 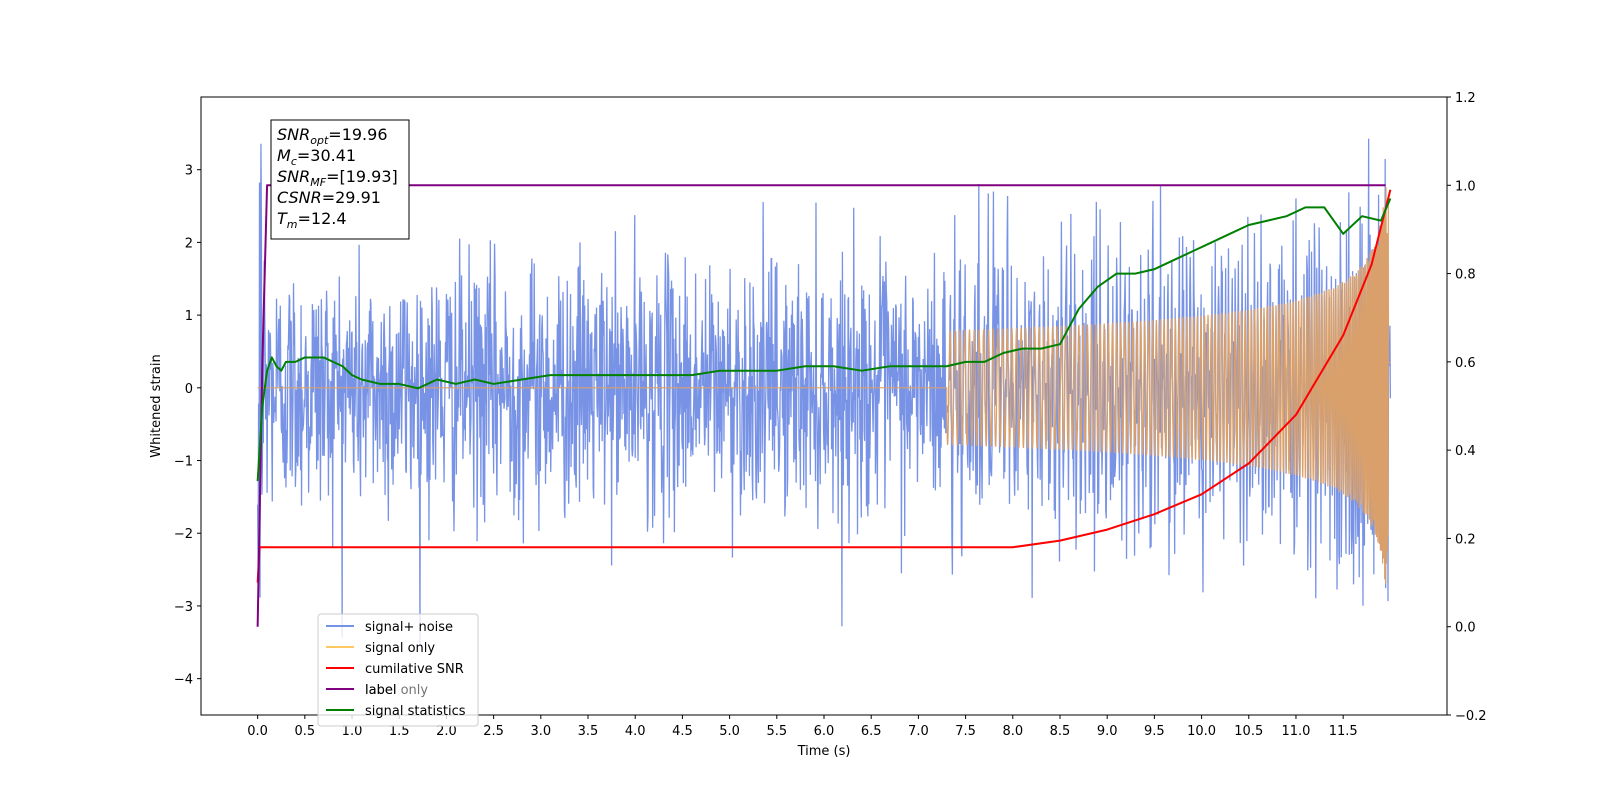 I want to click on y-axis-right: 1.2 1.0 0.8 0.6 0.4 0.2 0.0 −0.2, so click(x=1467, y=407).